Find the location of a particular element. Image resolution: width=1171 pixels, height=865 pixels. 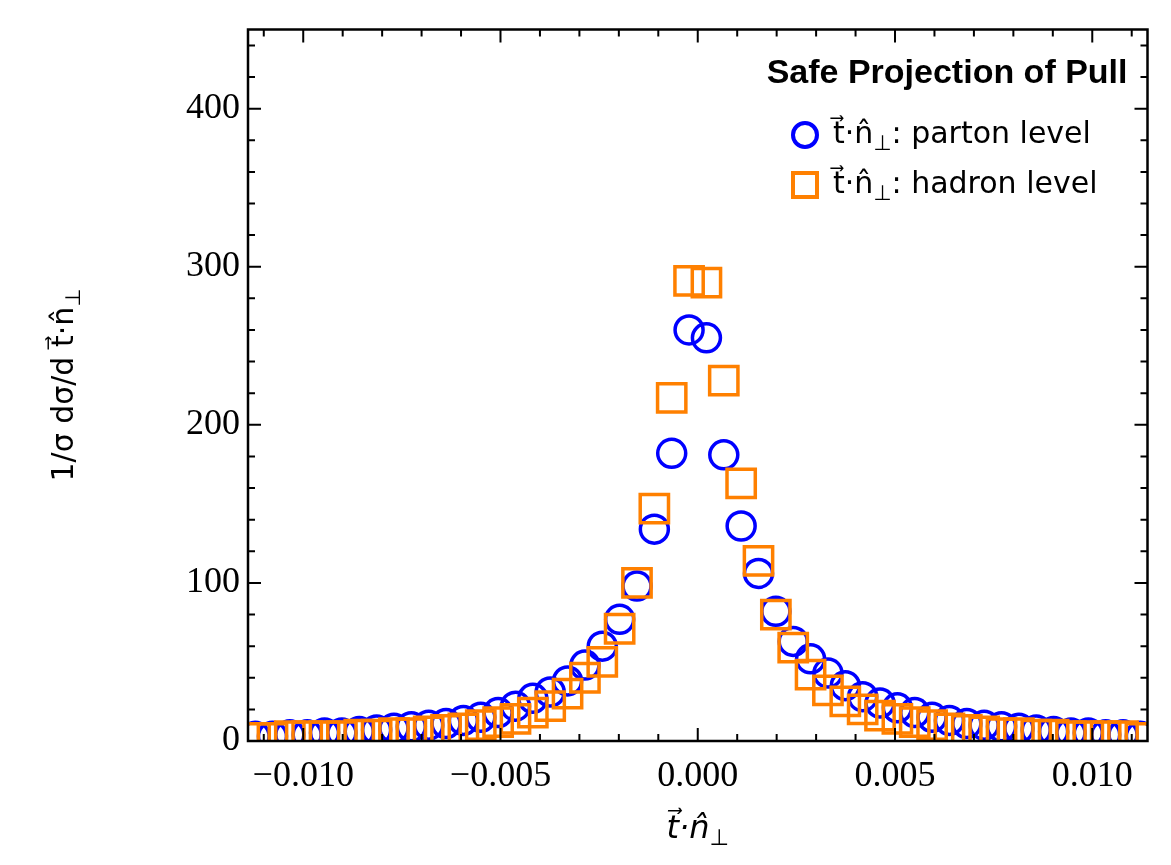

legend-label: t⃗·n̂$_{⊥}$: parton level is located at coordinates (961, 134).